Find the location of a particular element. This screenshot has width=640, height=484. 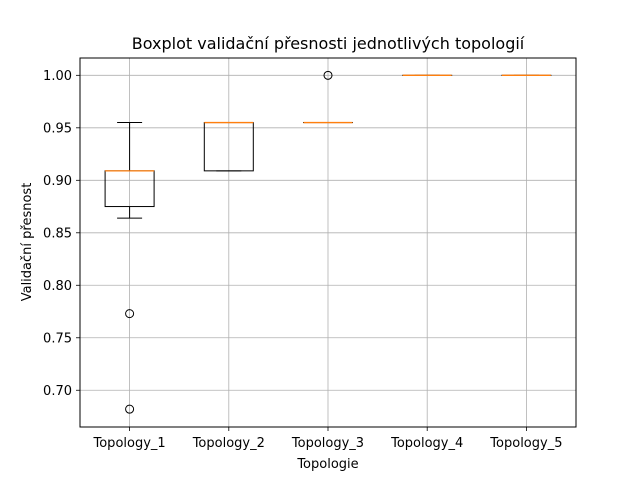

x-tick-label: Topology_1 is located at coordinates (129, 443).